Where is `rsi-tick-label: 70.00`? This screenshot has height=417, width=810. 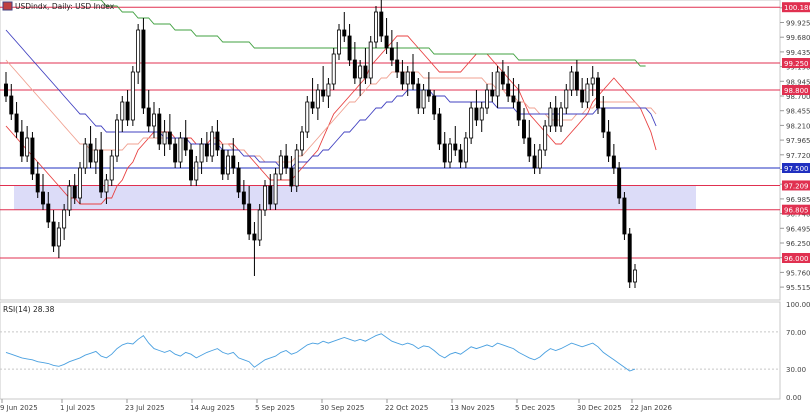 rsi-tick-label: 70.00 is located at coordinates (796, 333).